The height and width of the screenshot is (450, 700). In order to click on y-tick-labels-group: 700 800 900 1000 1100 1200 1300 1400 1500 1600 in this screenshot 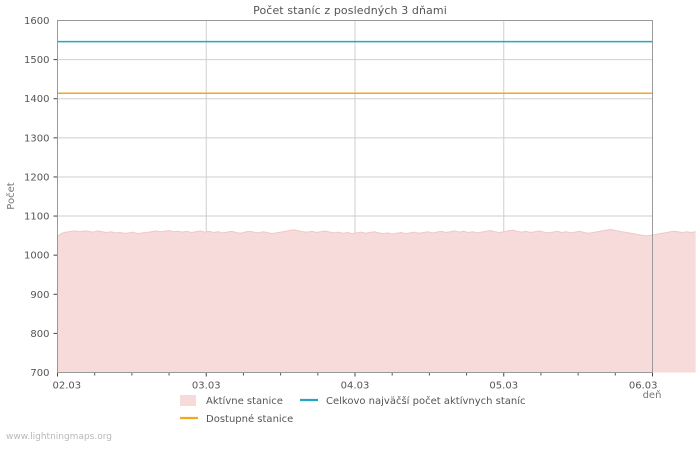, I will do `click(36, 197)`.